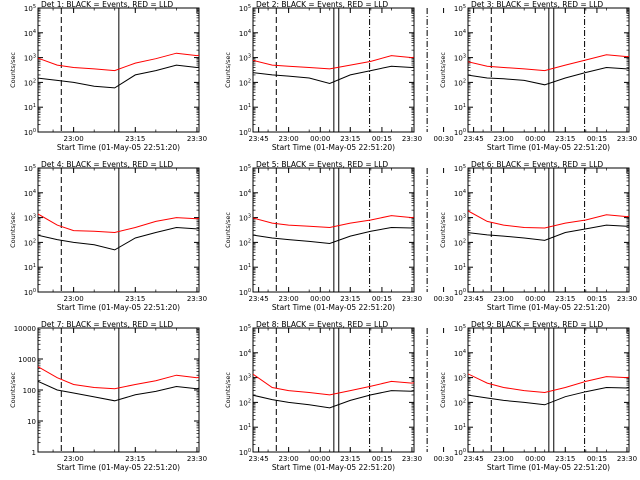  I want to click on panel-title: Det 8: BLACK = Events, RED = LLD, so click(322, 324).